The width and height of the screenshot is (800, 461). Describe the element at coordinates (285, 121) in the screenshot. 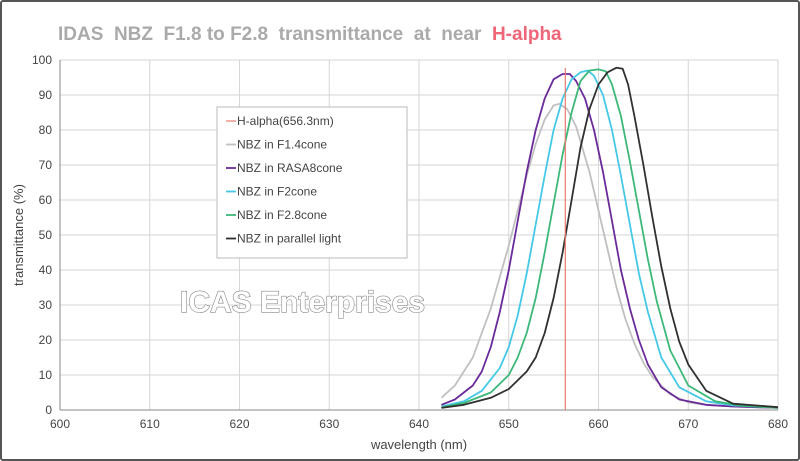

I see `legend-entry: H-alpha(656.3nm)` at that location.